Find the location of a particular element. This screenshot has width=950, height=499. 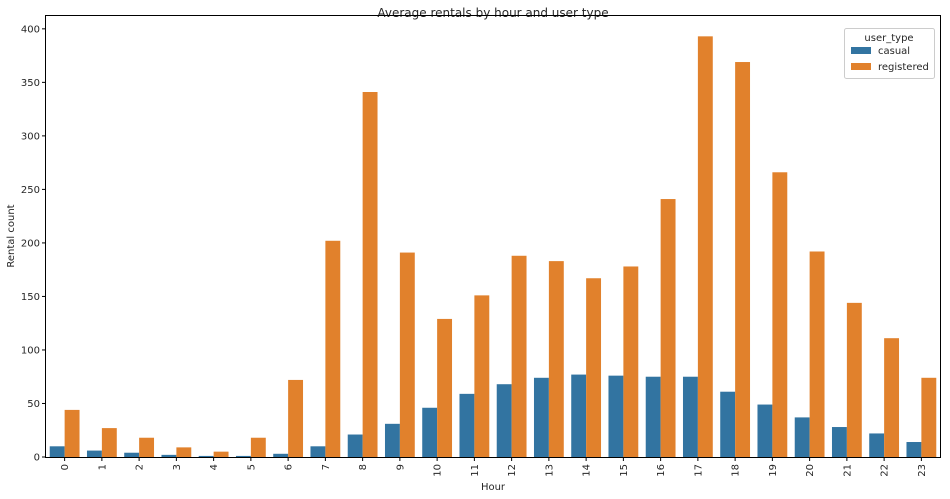

x-tick-label: 12 is located at coordinates (512, 470).